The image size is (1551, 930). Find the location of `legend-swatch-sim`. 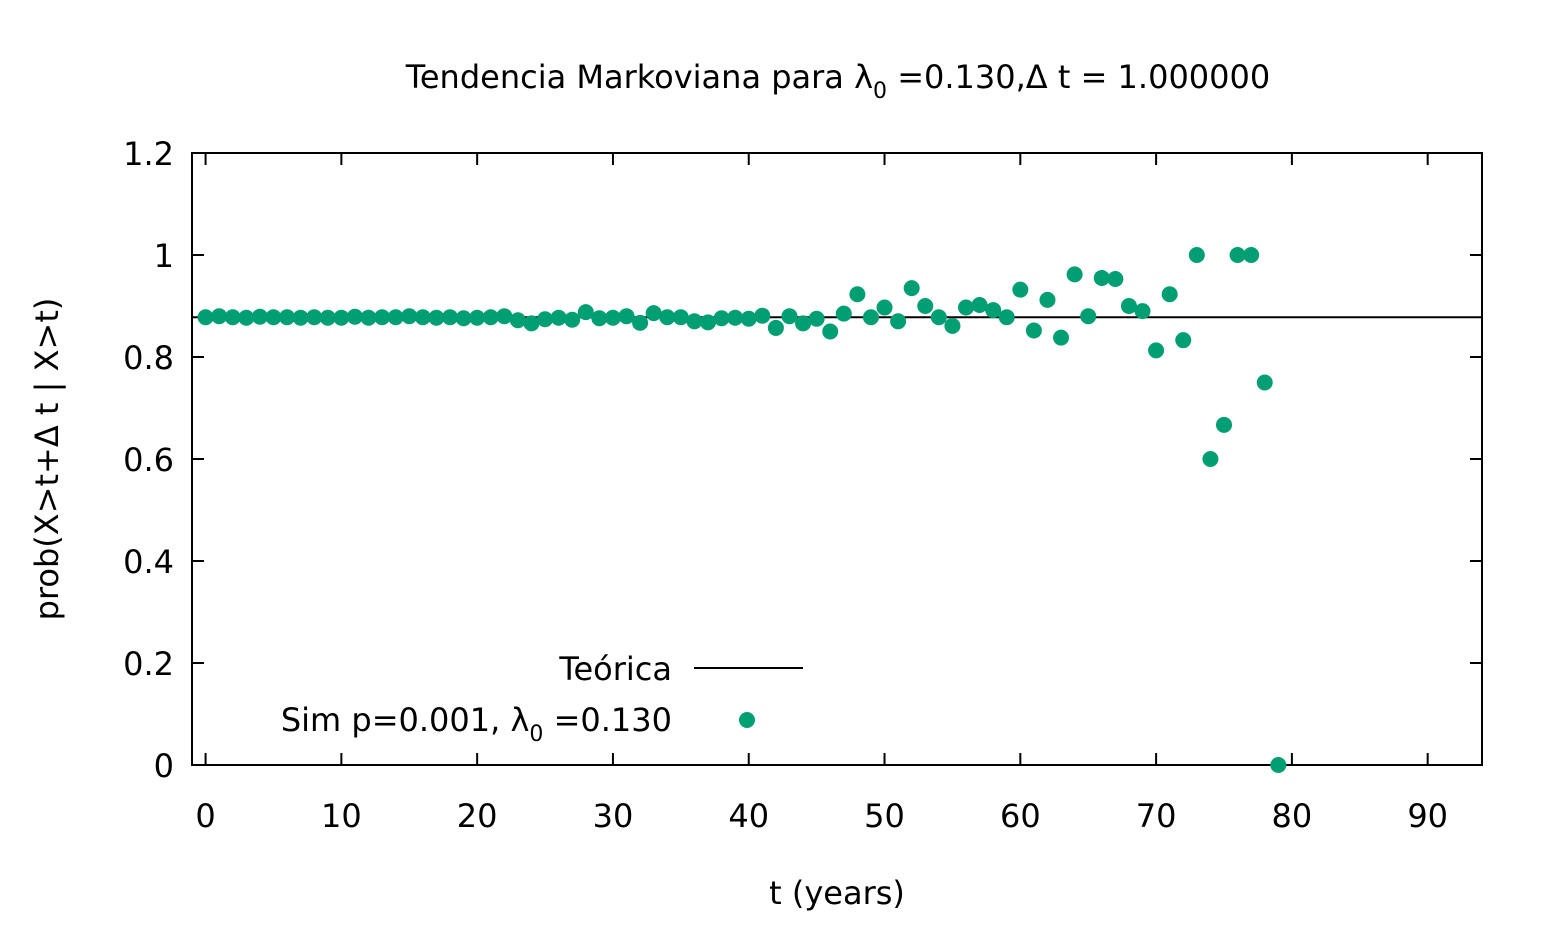

legend-swatch-sim is located at coordinates (747, 720).